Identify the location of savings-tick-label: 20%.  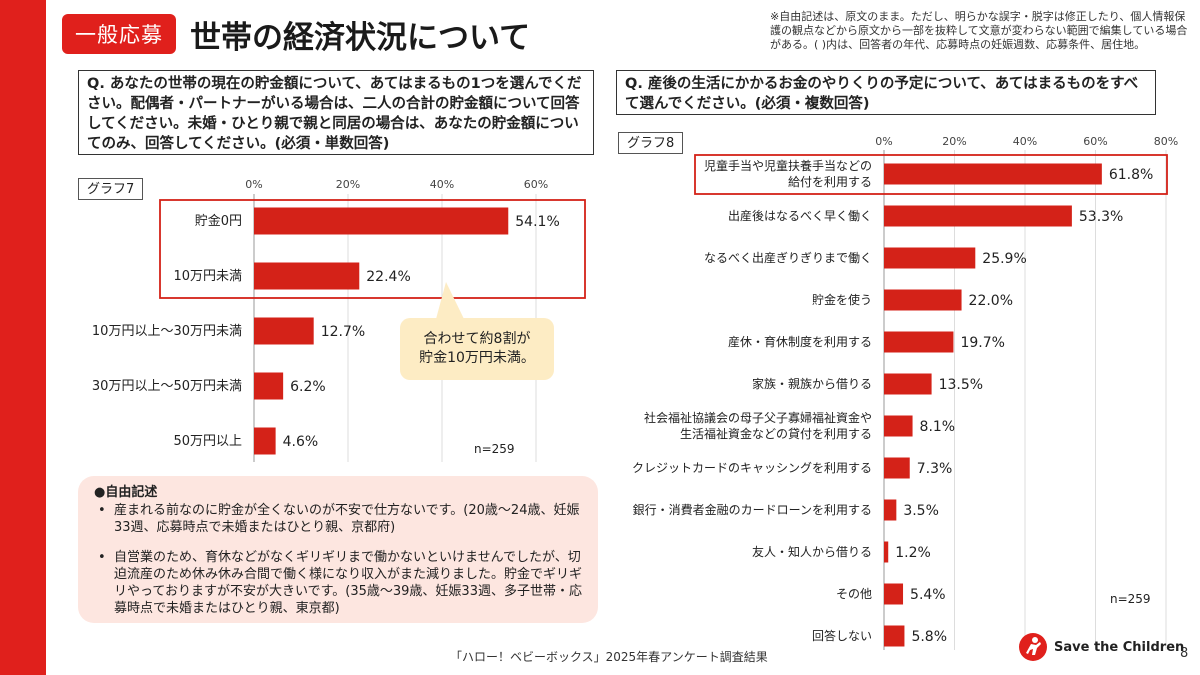
(348, 184).